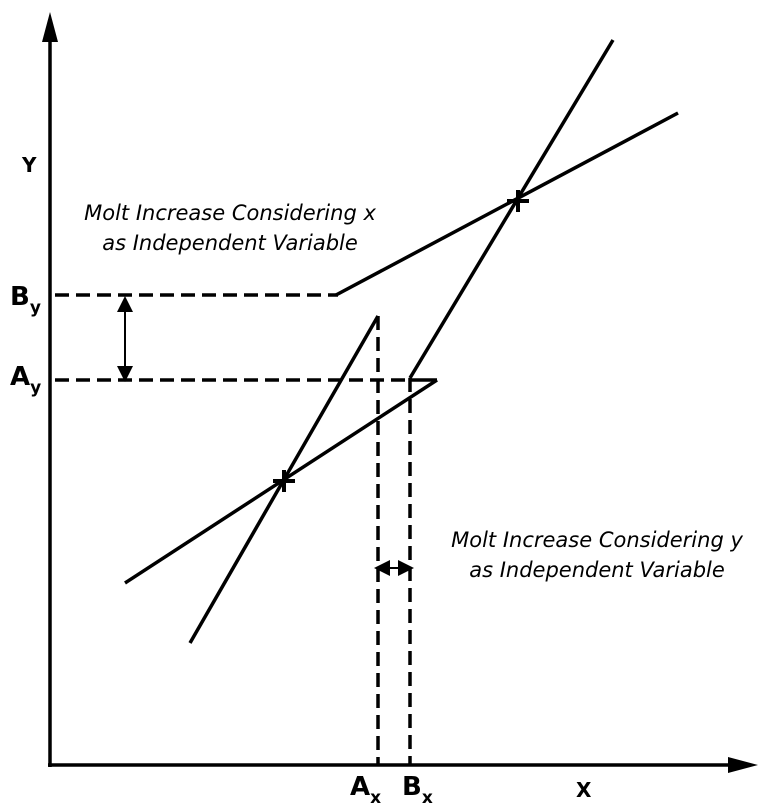  What do you see at coordinates (25, 300) in the screenshot?
I see `by-label: By` at bounding box center [25, 300].